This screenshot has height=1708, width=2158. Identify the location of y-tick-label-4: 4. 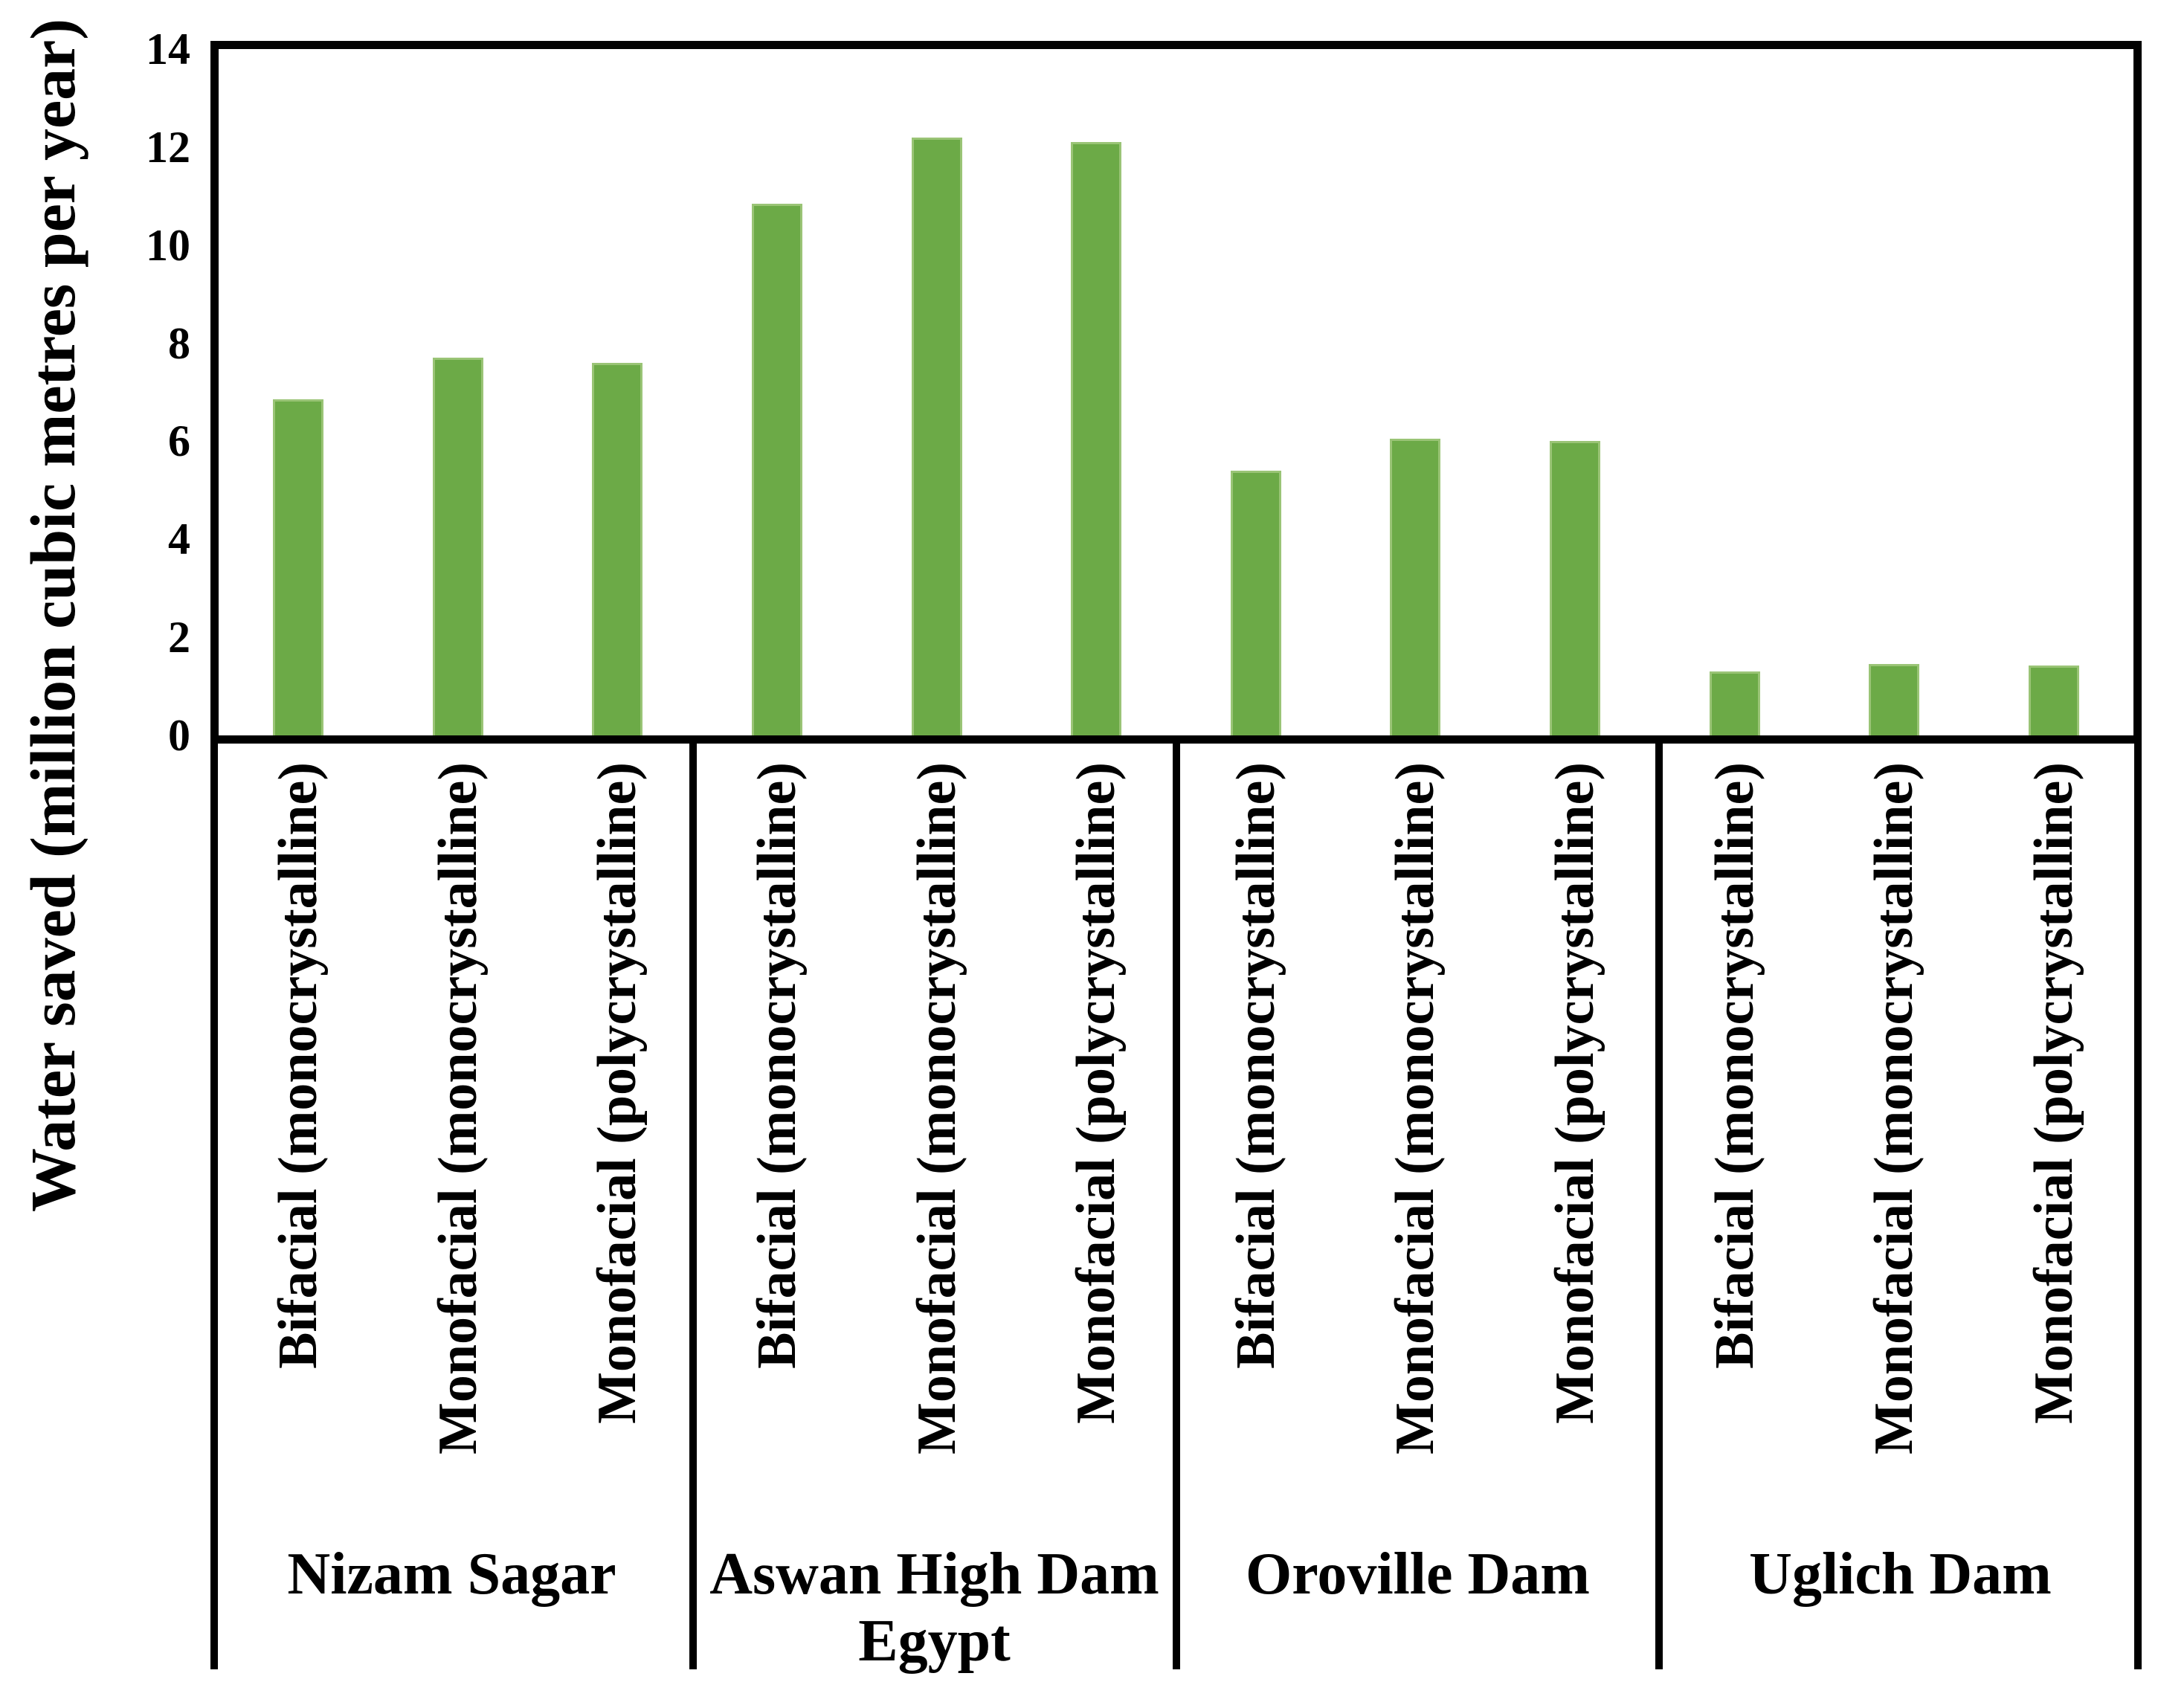
(179, 539).